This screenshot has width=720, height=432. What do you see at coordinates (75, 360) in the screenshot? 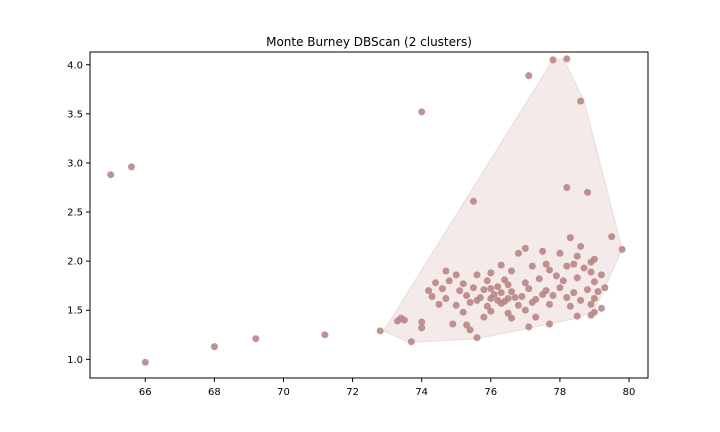
I see `y-tick-label: 1.0` at bounding box center [75, 360].